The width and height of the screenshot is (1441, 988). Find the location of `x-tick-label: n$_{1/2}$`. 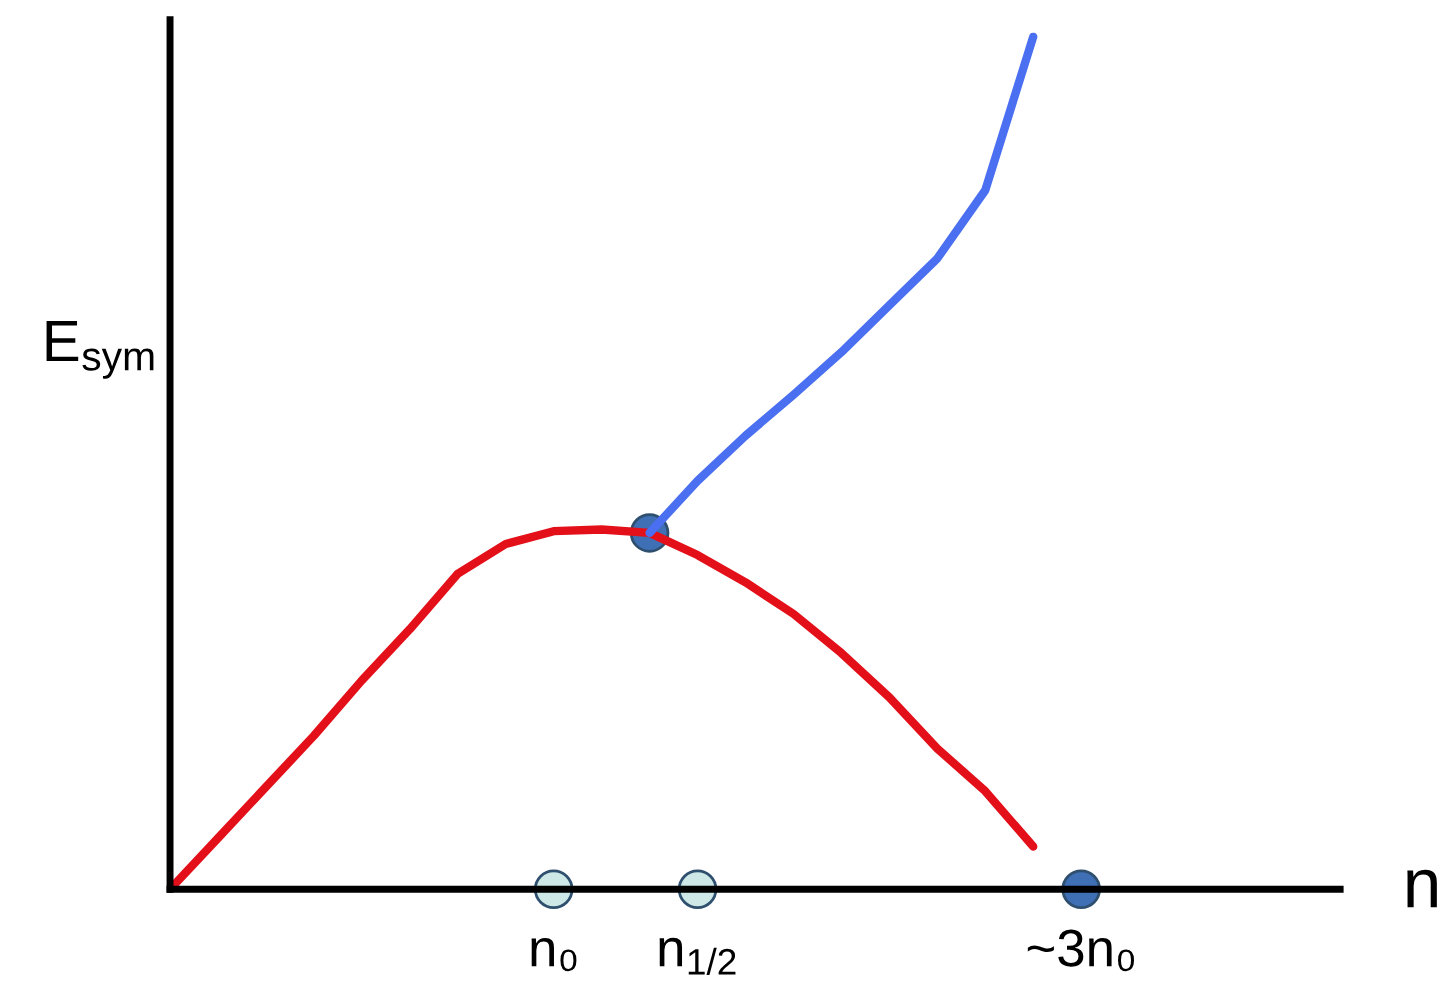

x-tick-label: n$_{1/2}$ is located at coordinates (697, 956).